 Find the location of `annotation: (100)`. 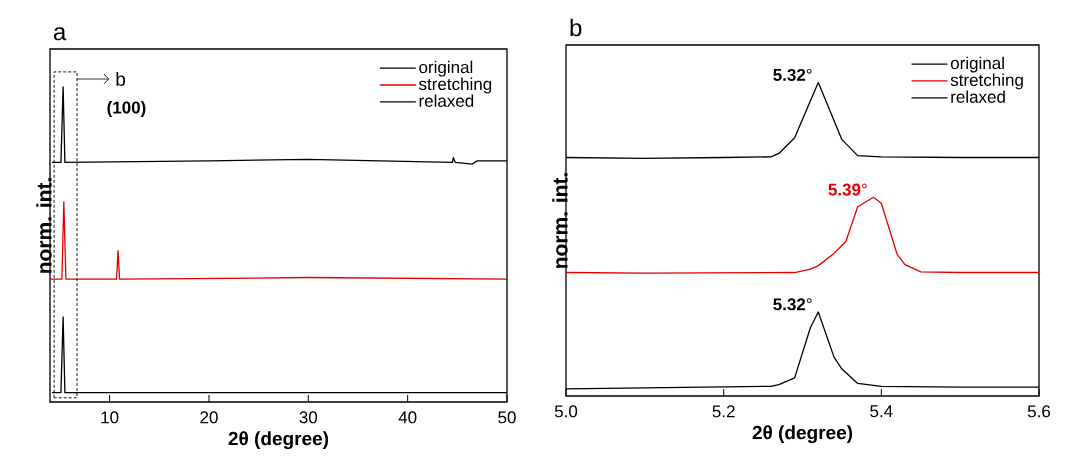

annotation: (100) is located at coordinates (126, 109).